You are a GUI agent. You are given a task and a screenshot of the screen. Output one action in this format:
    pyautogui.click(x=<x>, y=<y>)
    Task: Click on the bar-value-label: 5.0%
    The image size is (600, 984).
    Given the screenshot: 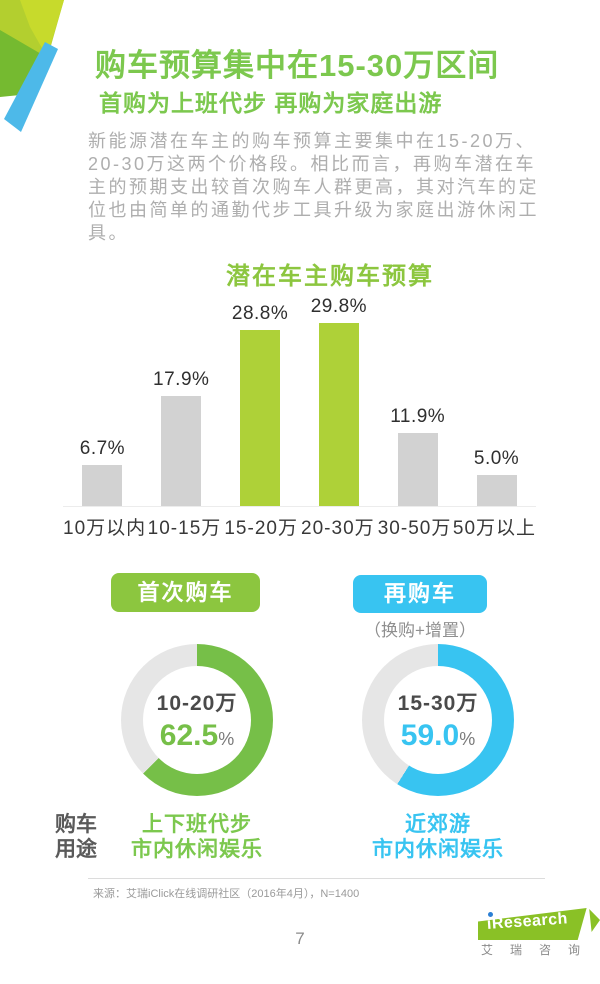 What is the action you would take?
    pyautogui.click(x=496, y=459)
    